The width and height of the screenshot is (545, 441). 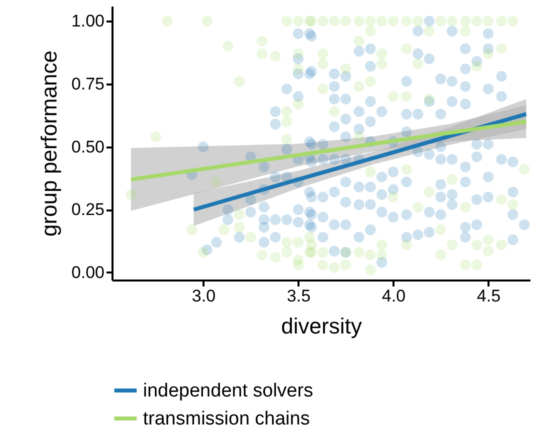 I want to click on x-tick-label: 4.5, so click(x=488, y=296).